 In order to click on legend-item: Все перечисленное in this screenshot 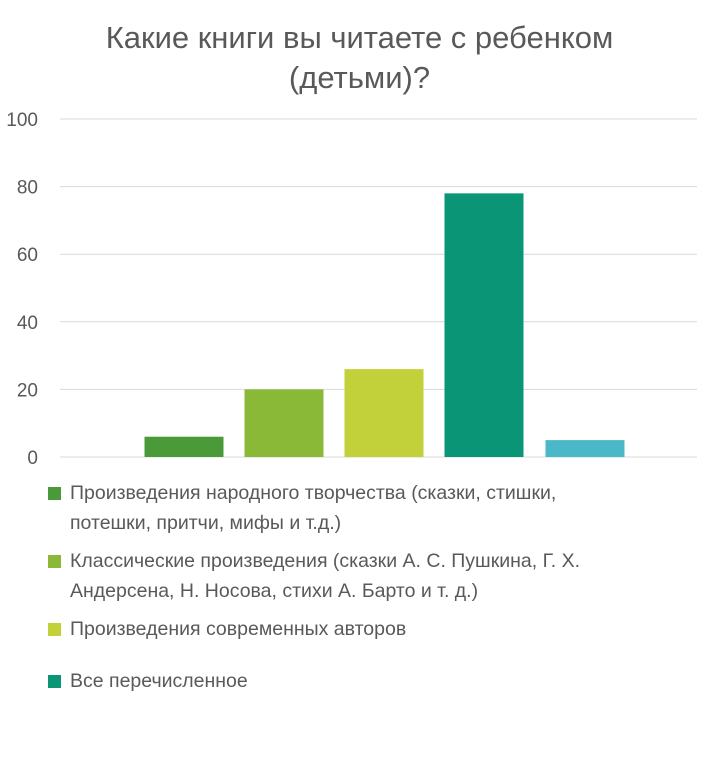, I will do `click(378, 681)`.